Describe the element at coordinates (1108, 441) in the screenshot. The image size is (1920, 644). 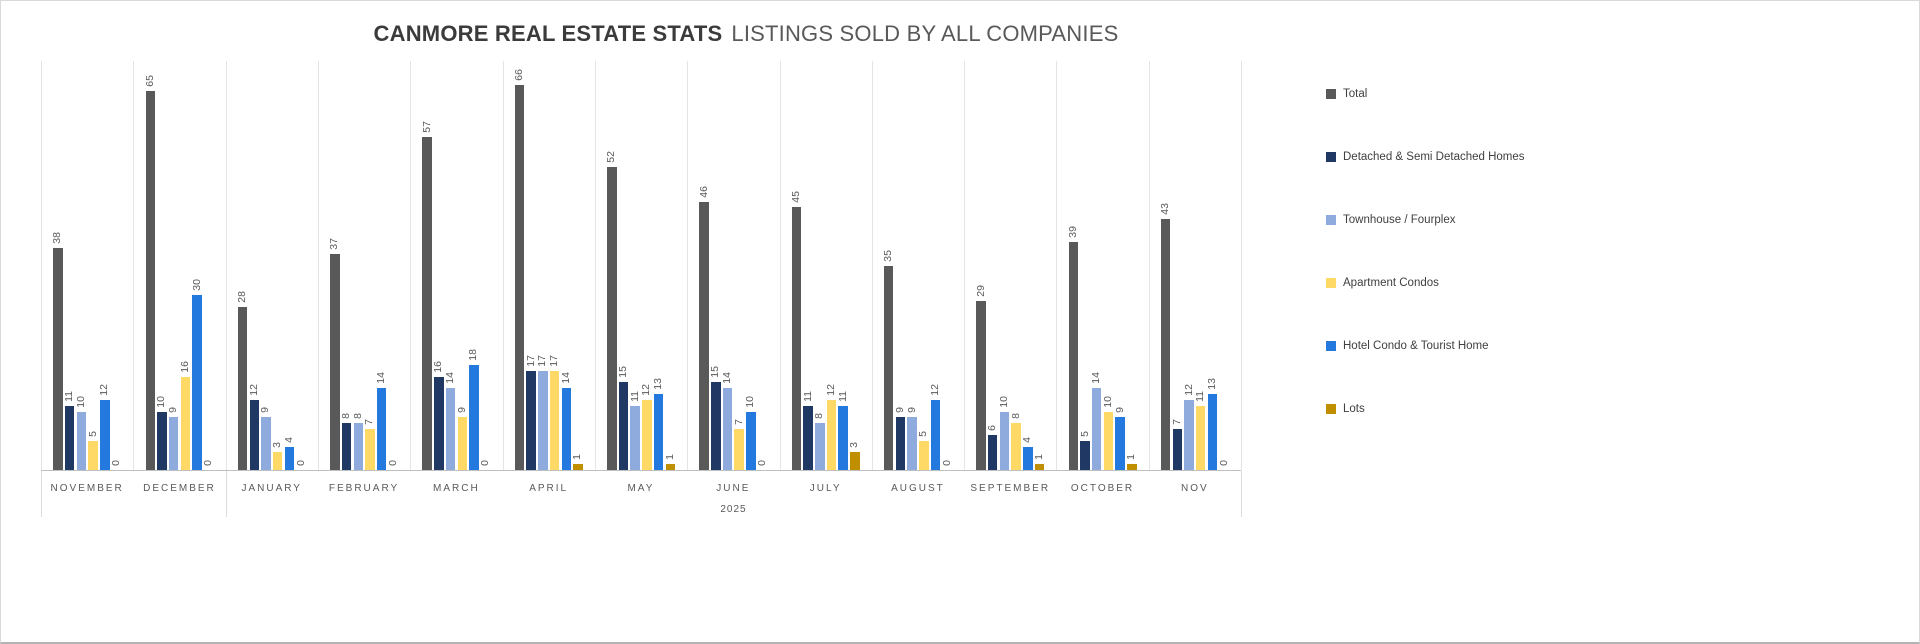
I see `bar-apartment-condos-october` at that location.